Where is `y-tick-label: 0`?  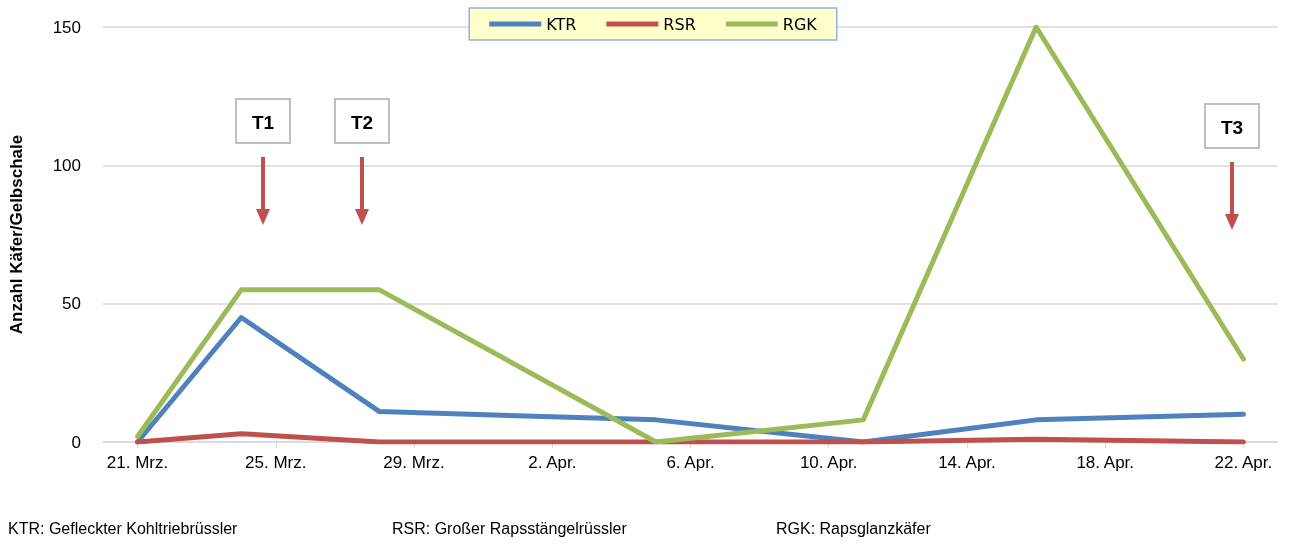
y-tick-label: 0 is located at coordinates (76, 442).